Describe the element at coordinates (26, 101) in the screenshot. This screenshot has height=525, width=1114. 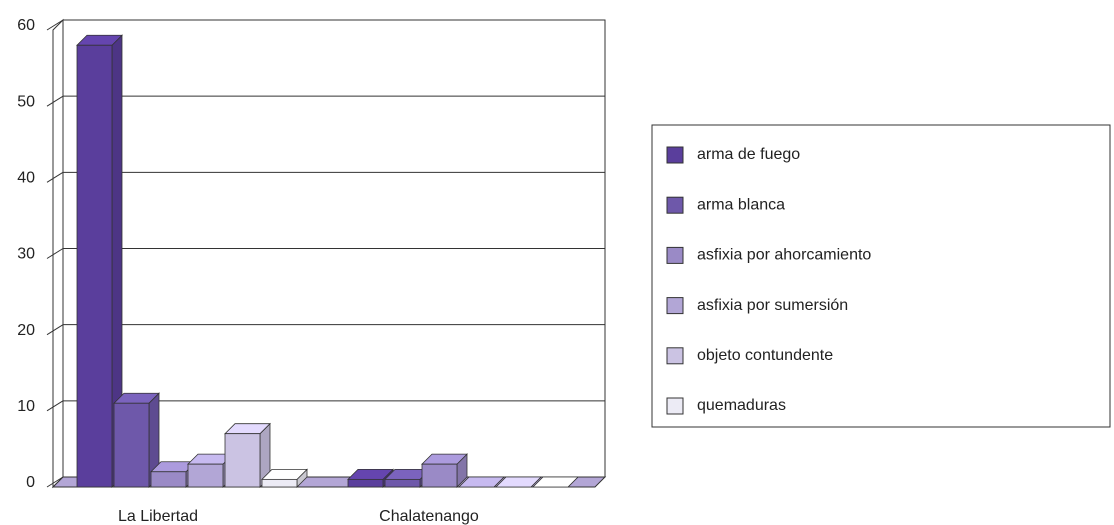
I see `y-tick-label: 50` at that location.